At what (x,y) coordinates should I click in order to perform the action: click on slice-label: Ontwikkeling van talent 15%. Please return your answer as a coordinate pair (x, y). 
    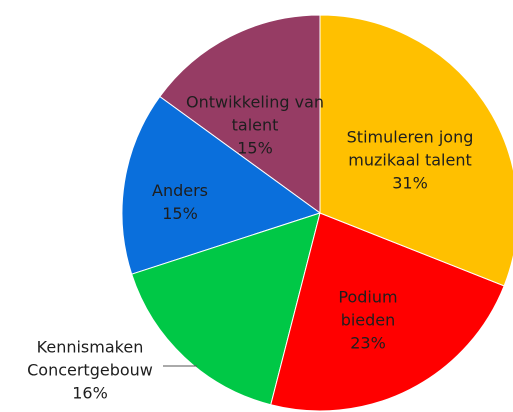
    Looking at the image, I should click on (255, 125).